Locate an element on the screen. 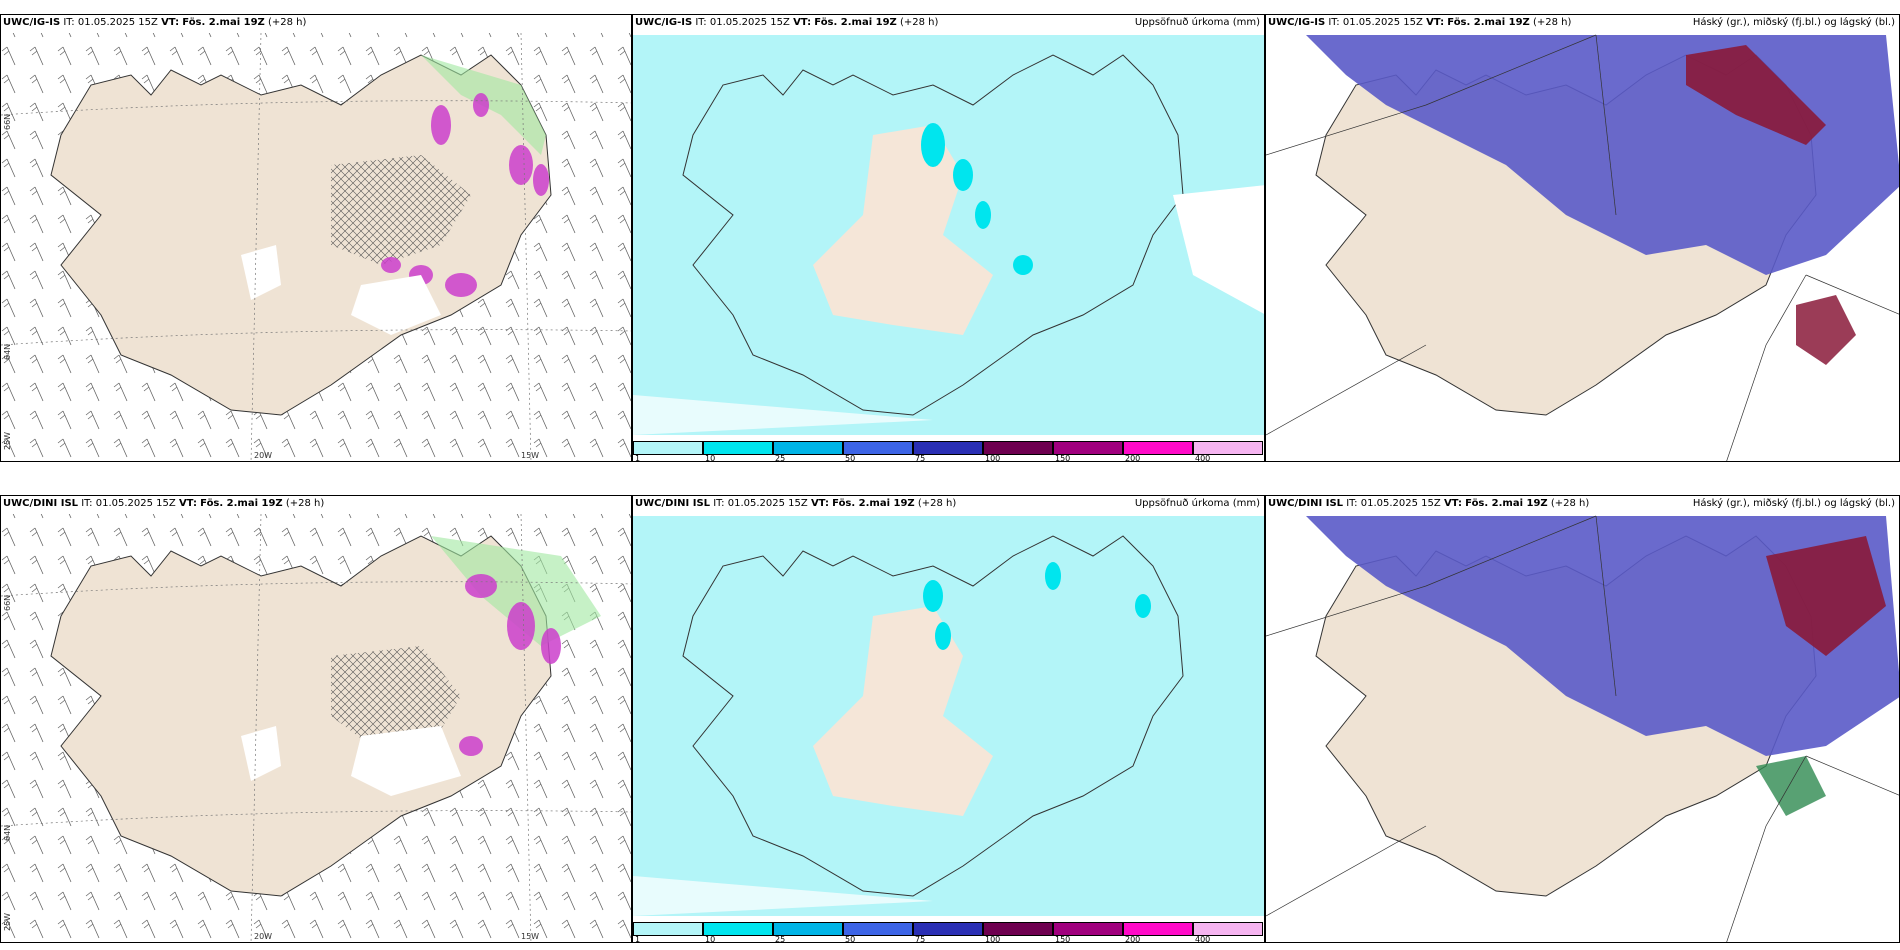 This screenshot has width=1900, height=950. snow-cells is located at coordinates (465, 195).